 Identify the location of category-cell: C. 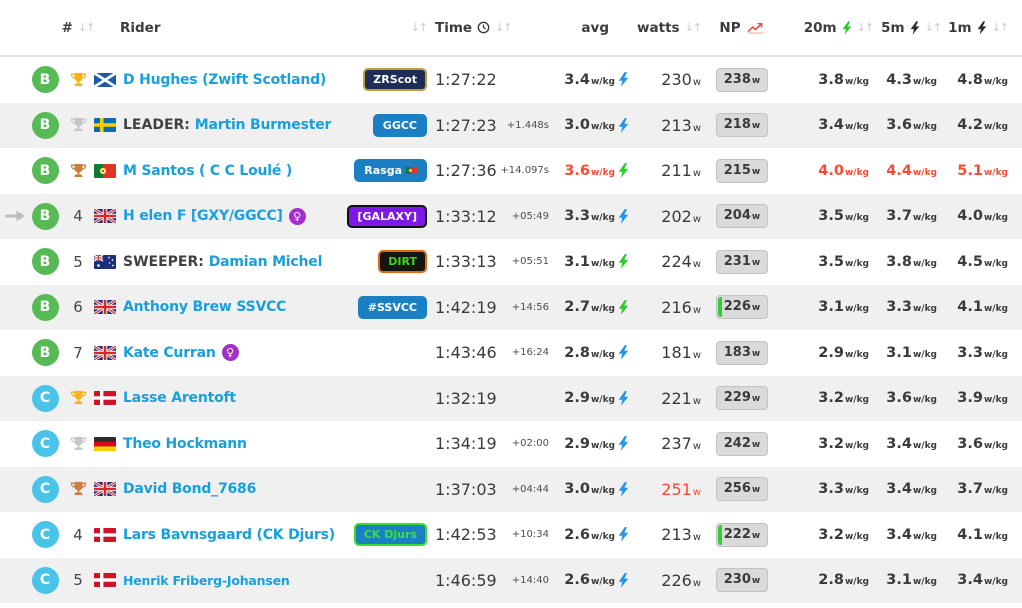
(45, 535).